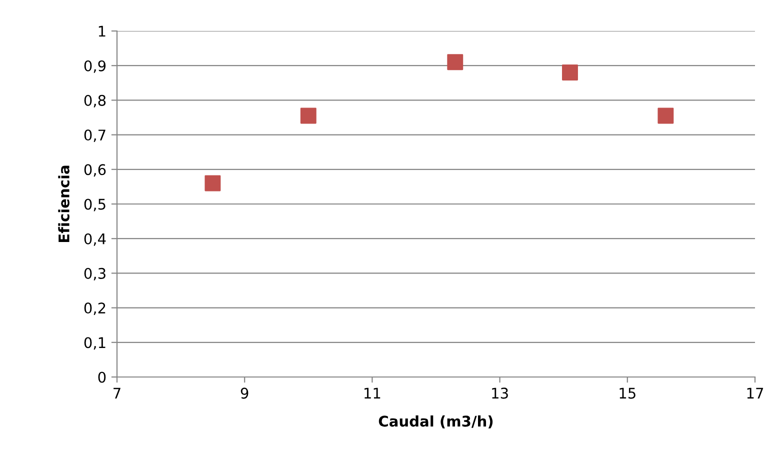 The height and width of the screenshot is (473, 779). What do you see at coordinates (95, 101) in the screenshot?
I see `y-tick-label: 0,8` at bounding box center [95, 101].